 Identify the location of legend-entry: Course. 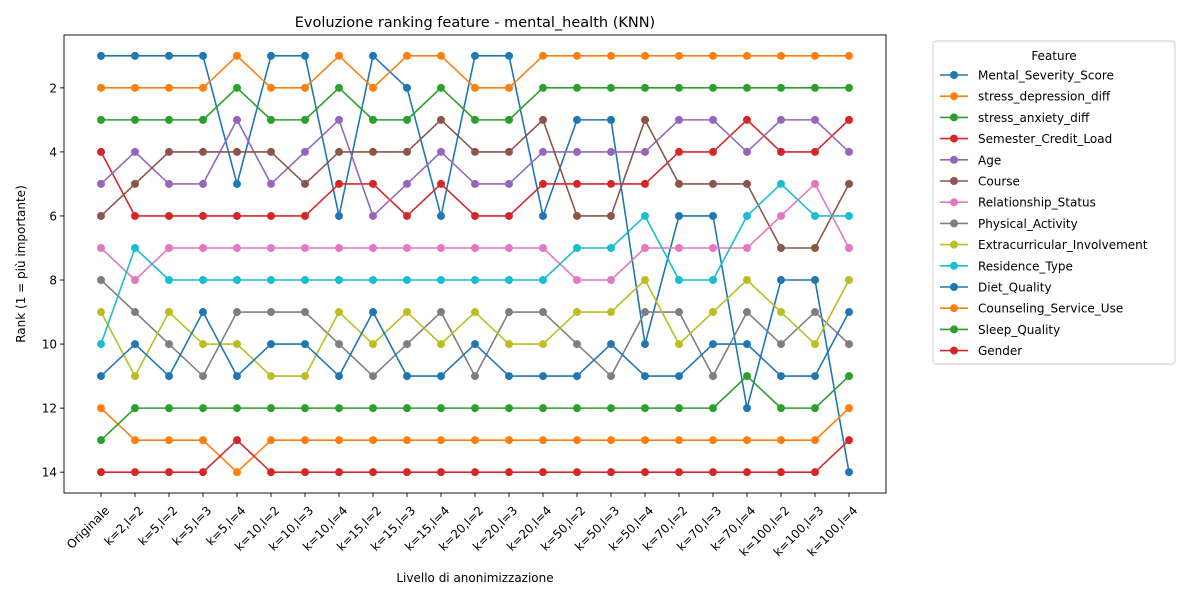
(980, 182).